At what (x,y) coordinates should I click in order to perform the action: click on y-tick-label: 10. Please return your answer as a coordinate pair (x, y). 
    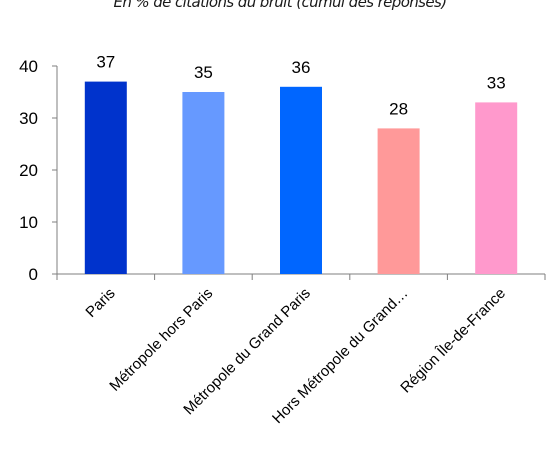
    Looking at the image, I should click on (28, 222).